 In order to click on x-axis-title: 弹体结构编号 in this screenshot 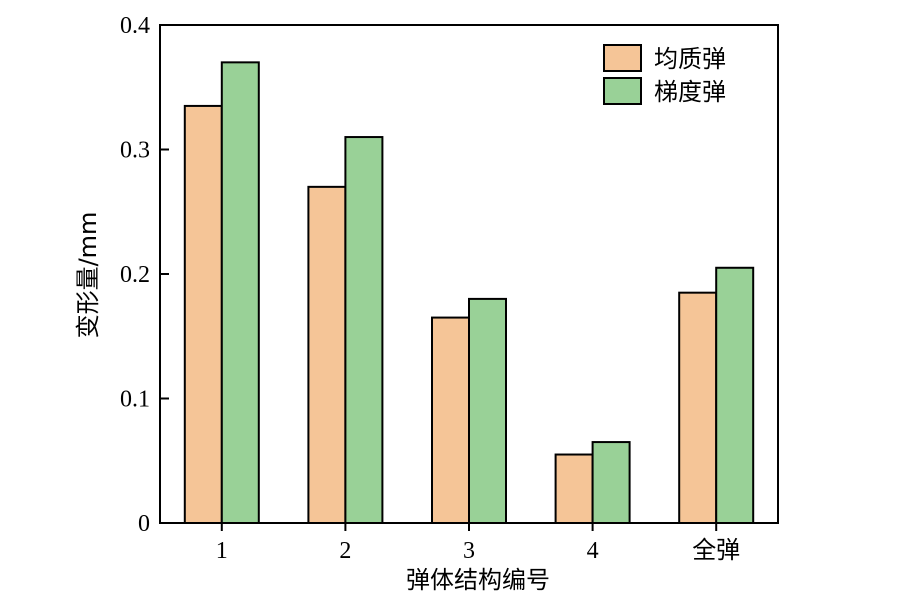, I will do `click(478, 580)`.